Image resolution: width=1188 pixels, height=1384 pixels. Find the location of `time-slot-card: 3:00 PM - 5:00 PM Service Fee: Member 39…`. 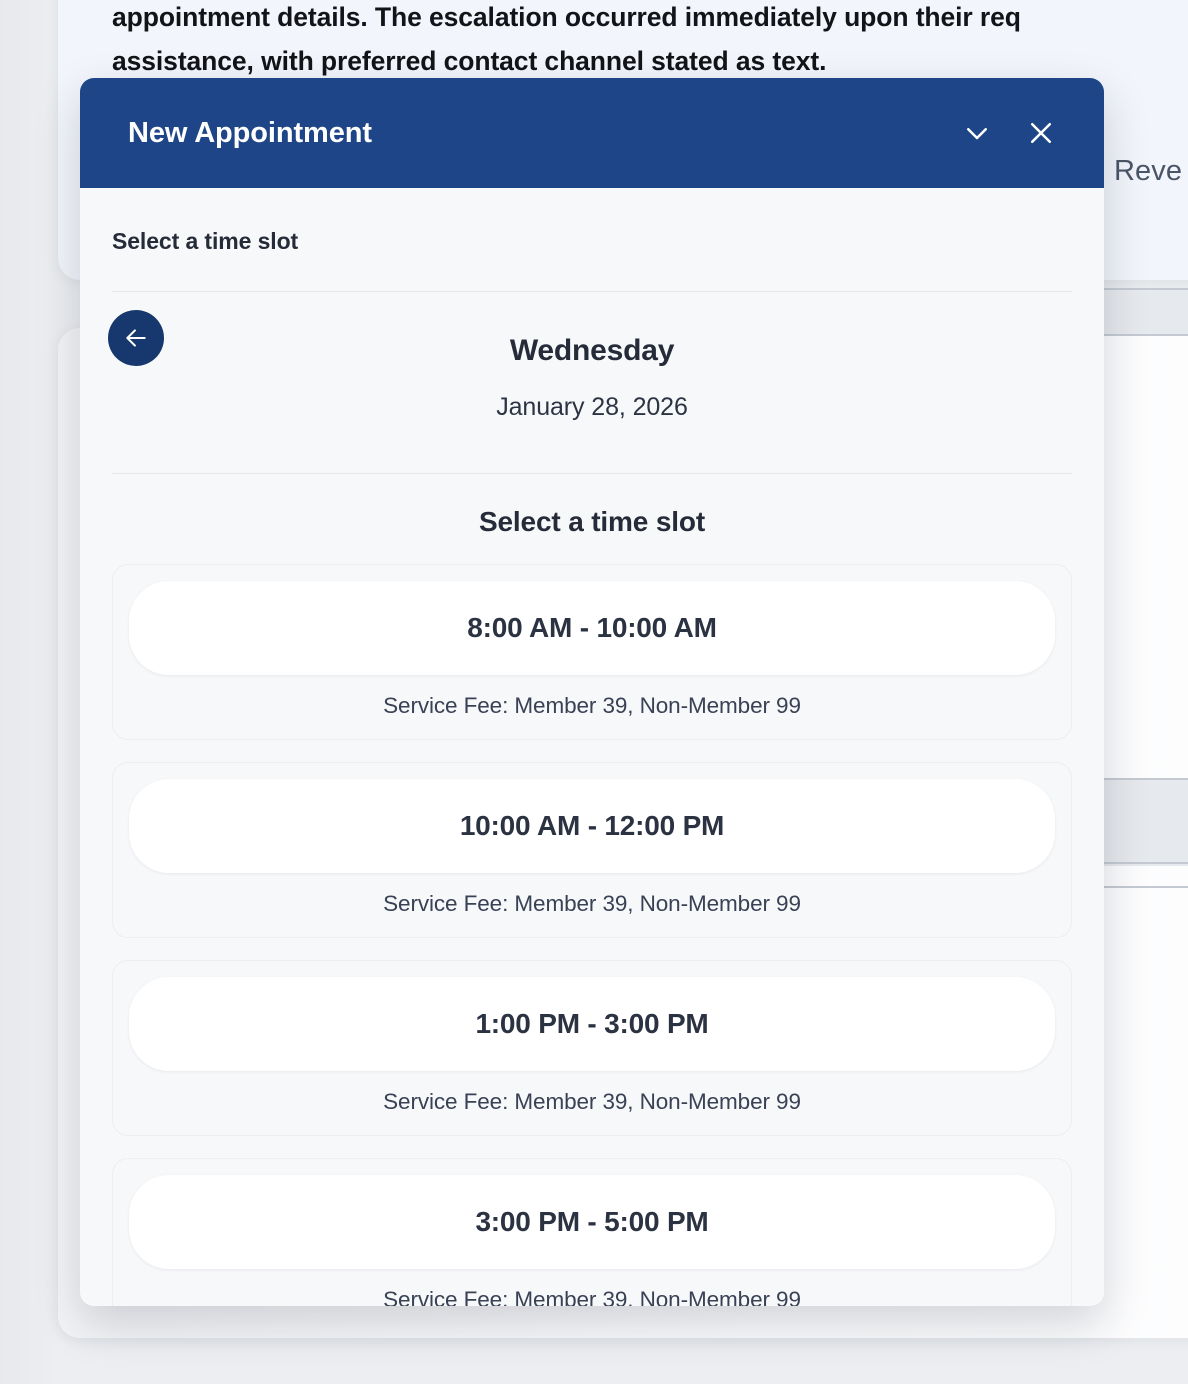

time-slot-card: 3:00 PM - 5:00 PM Service Fee: Member 39… is located at coordinates (592, 1232).